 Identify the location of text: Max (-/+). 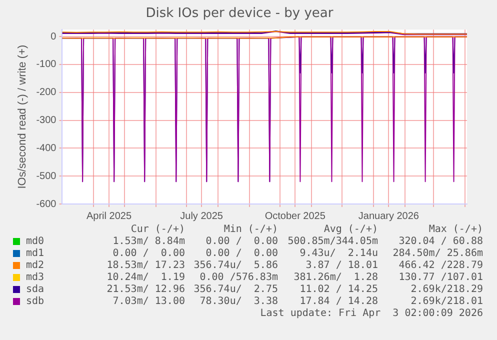
(455, 229).